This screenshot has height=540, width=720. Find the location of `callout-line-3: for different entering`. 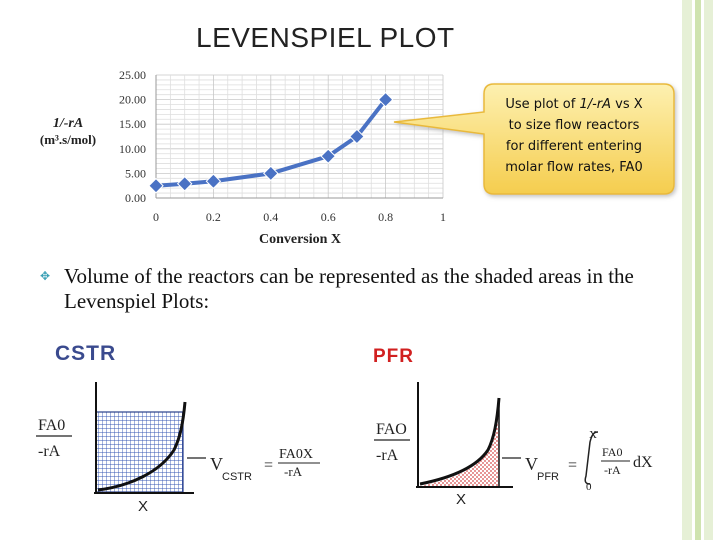

callout-line-3: for different entering is located at coordinates (574, 146).